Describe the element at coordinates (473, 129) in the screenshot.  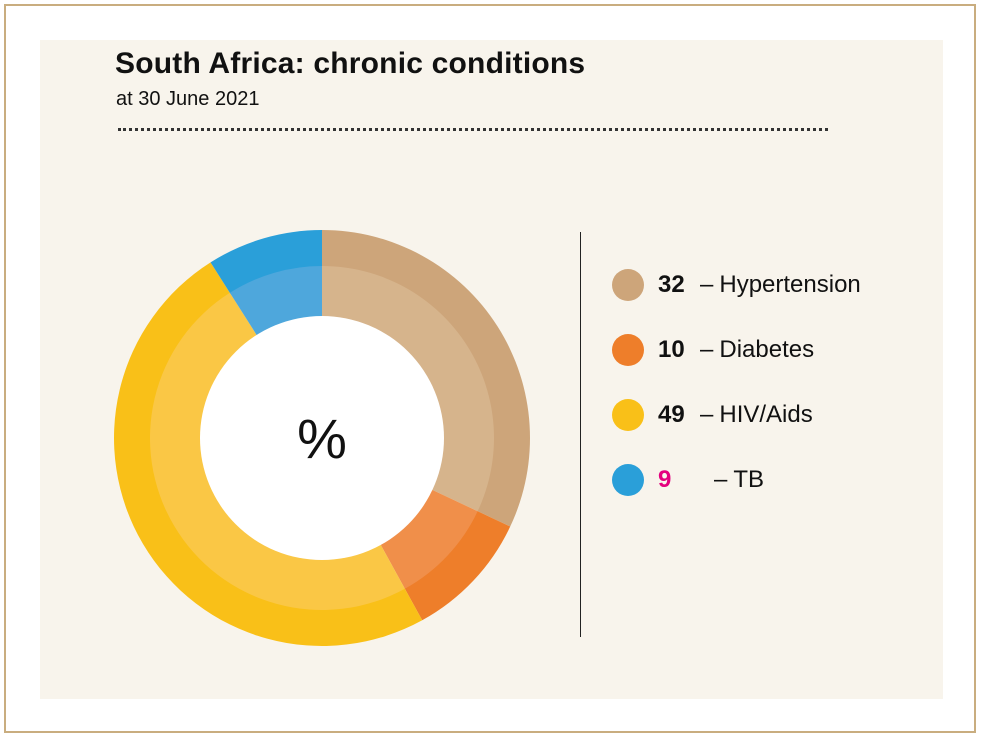
I see `dotted-divider` at that location.